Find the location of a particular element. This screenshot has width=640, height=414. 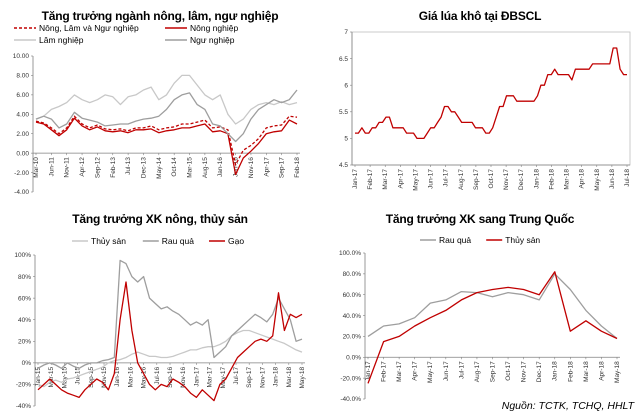

china-x-tick-label: Dec-17 is located at coordinates (539, 371).